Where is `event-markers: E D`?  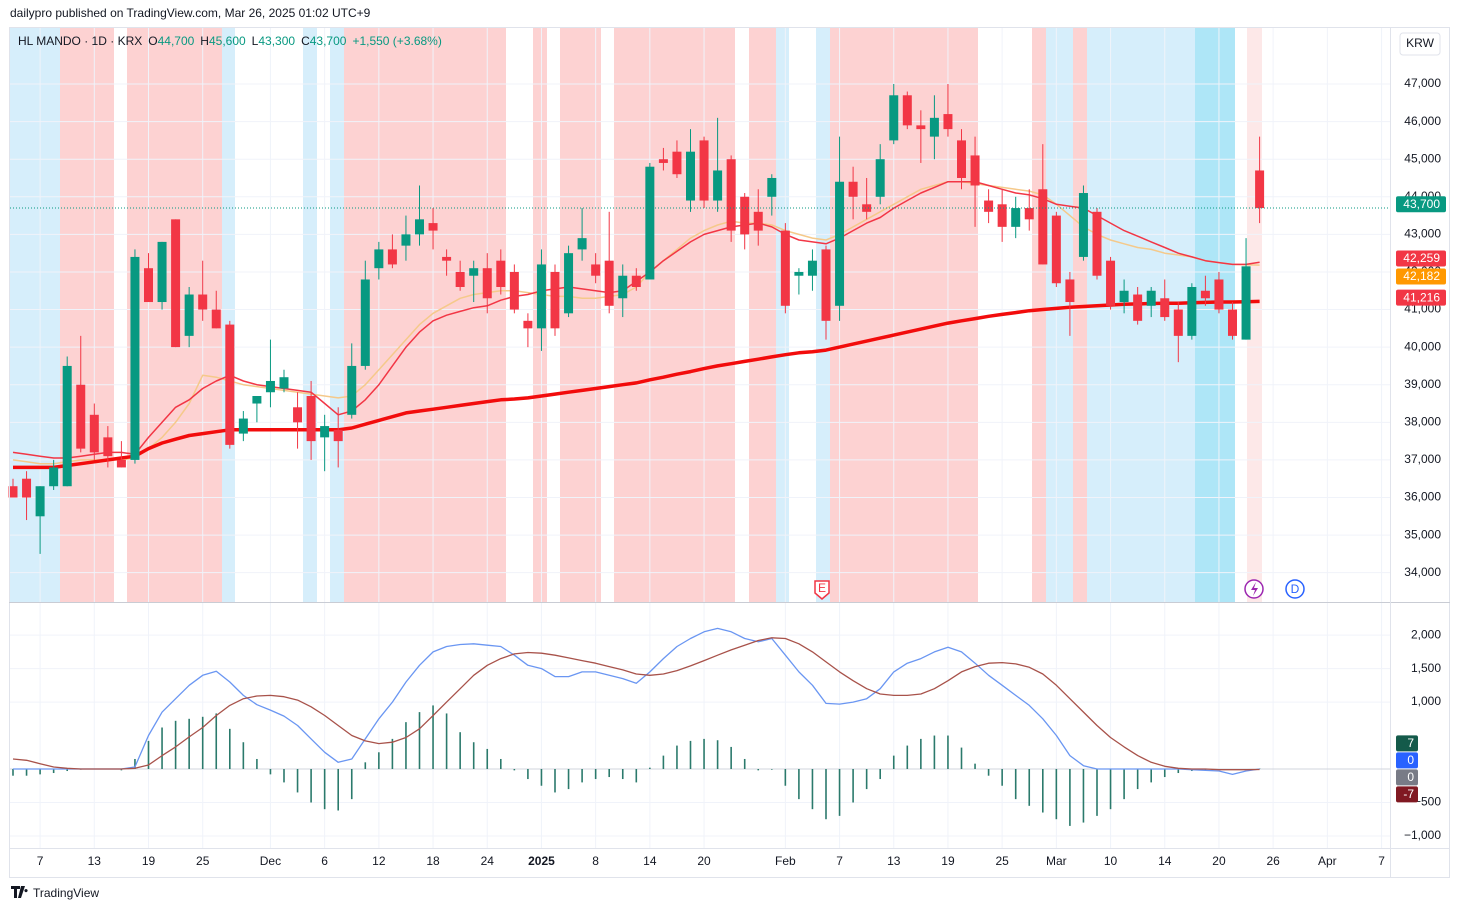
event-markers: E D is located at coordinates (1059, 589).